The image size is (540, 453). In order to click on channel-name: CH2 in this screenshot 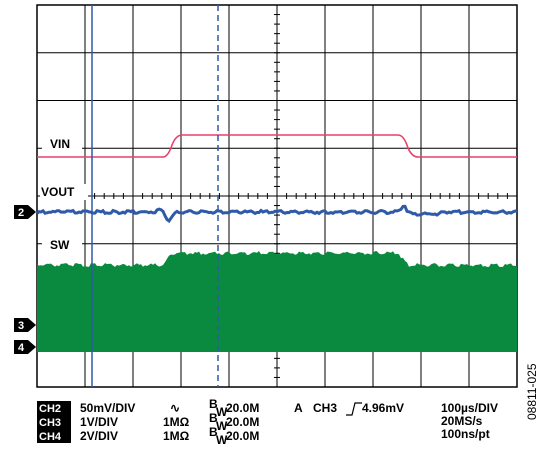, I will do `click(50, 409)`.